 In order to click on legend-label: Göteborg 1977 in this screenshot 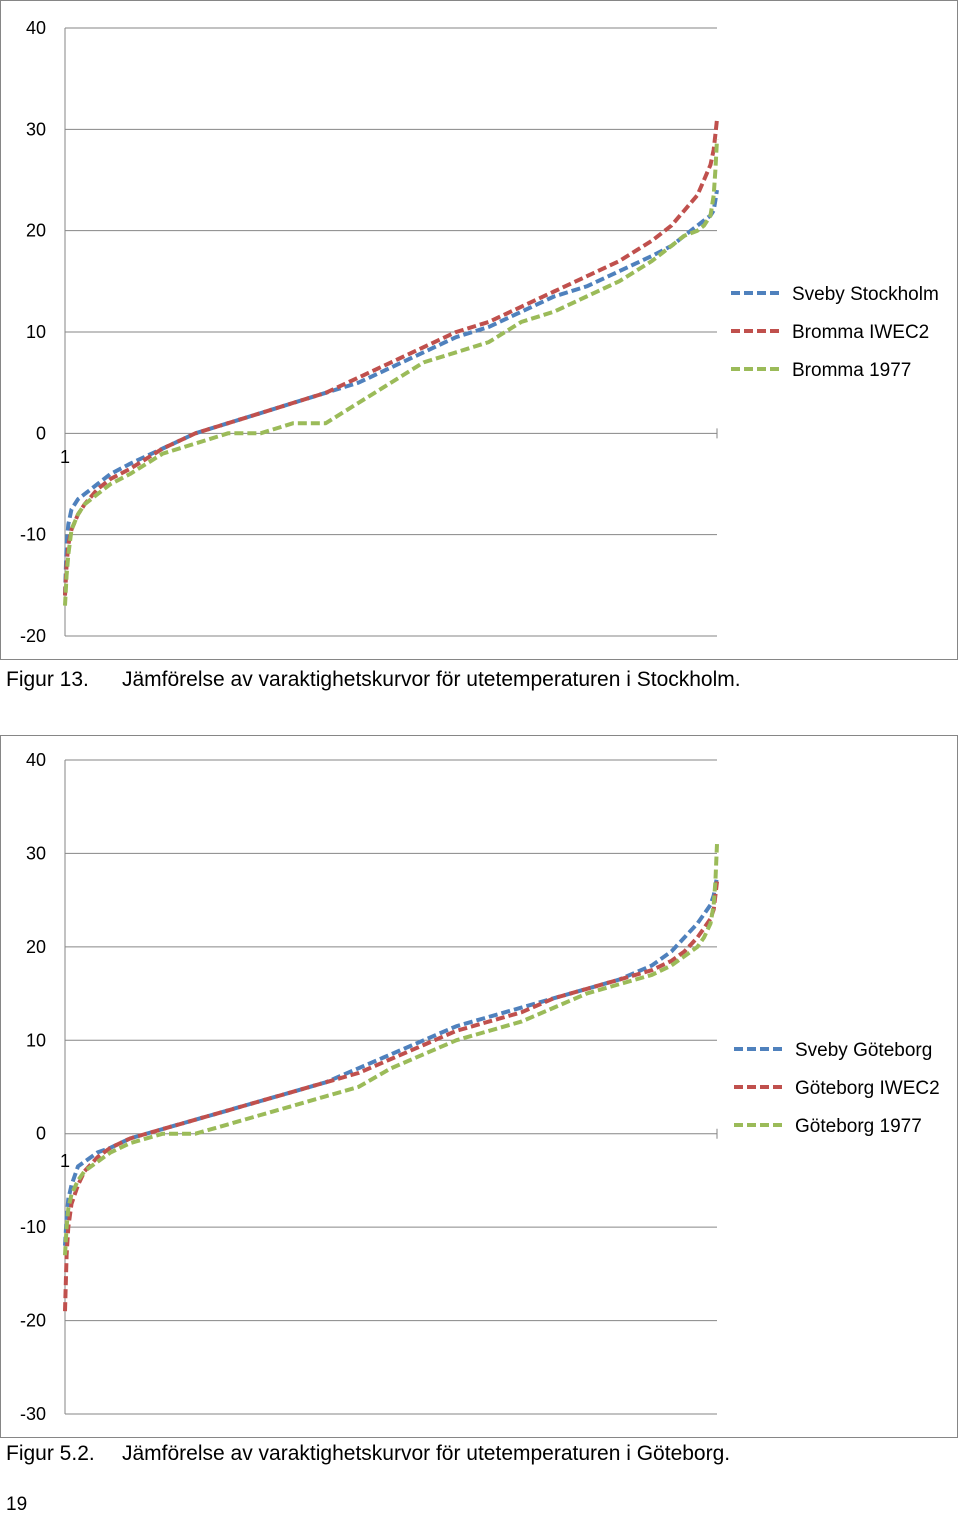, I will do `click(858, 1126)`.